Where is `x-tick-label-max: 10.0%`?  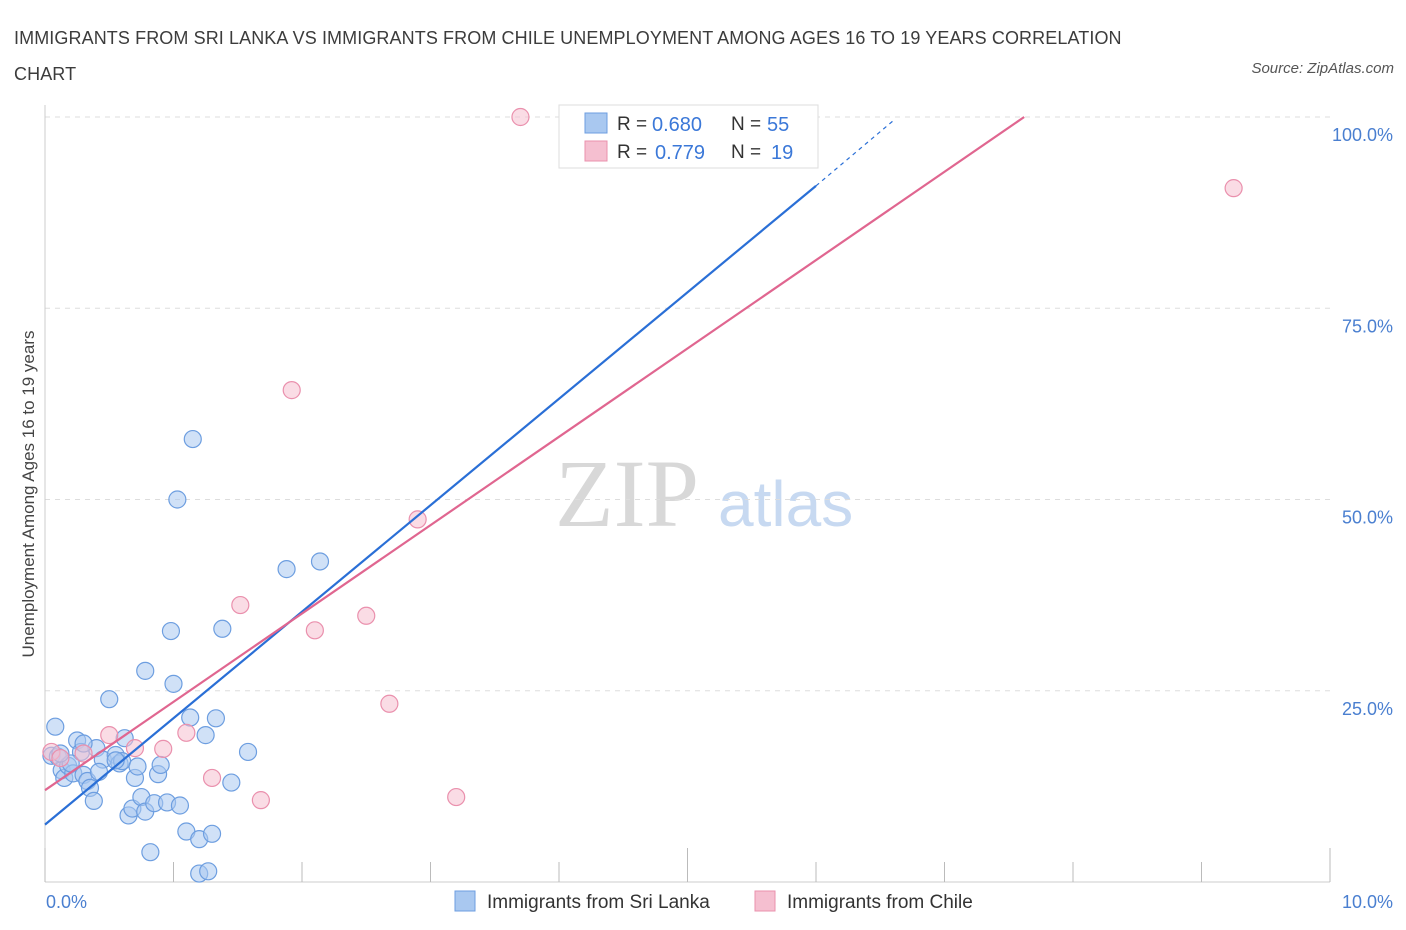 x-tick-label-max: 10.0% is located at coordinates (1367, 902).